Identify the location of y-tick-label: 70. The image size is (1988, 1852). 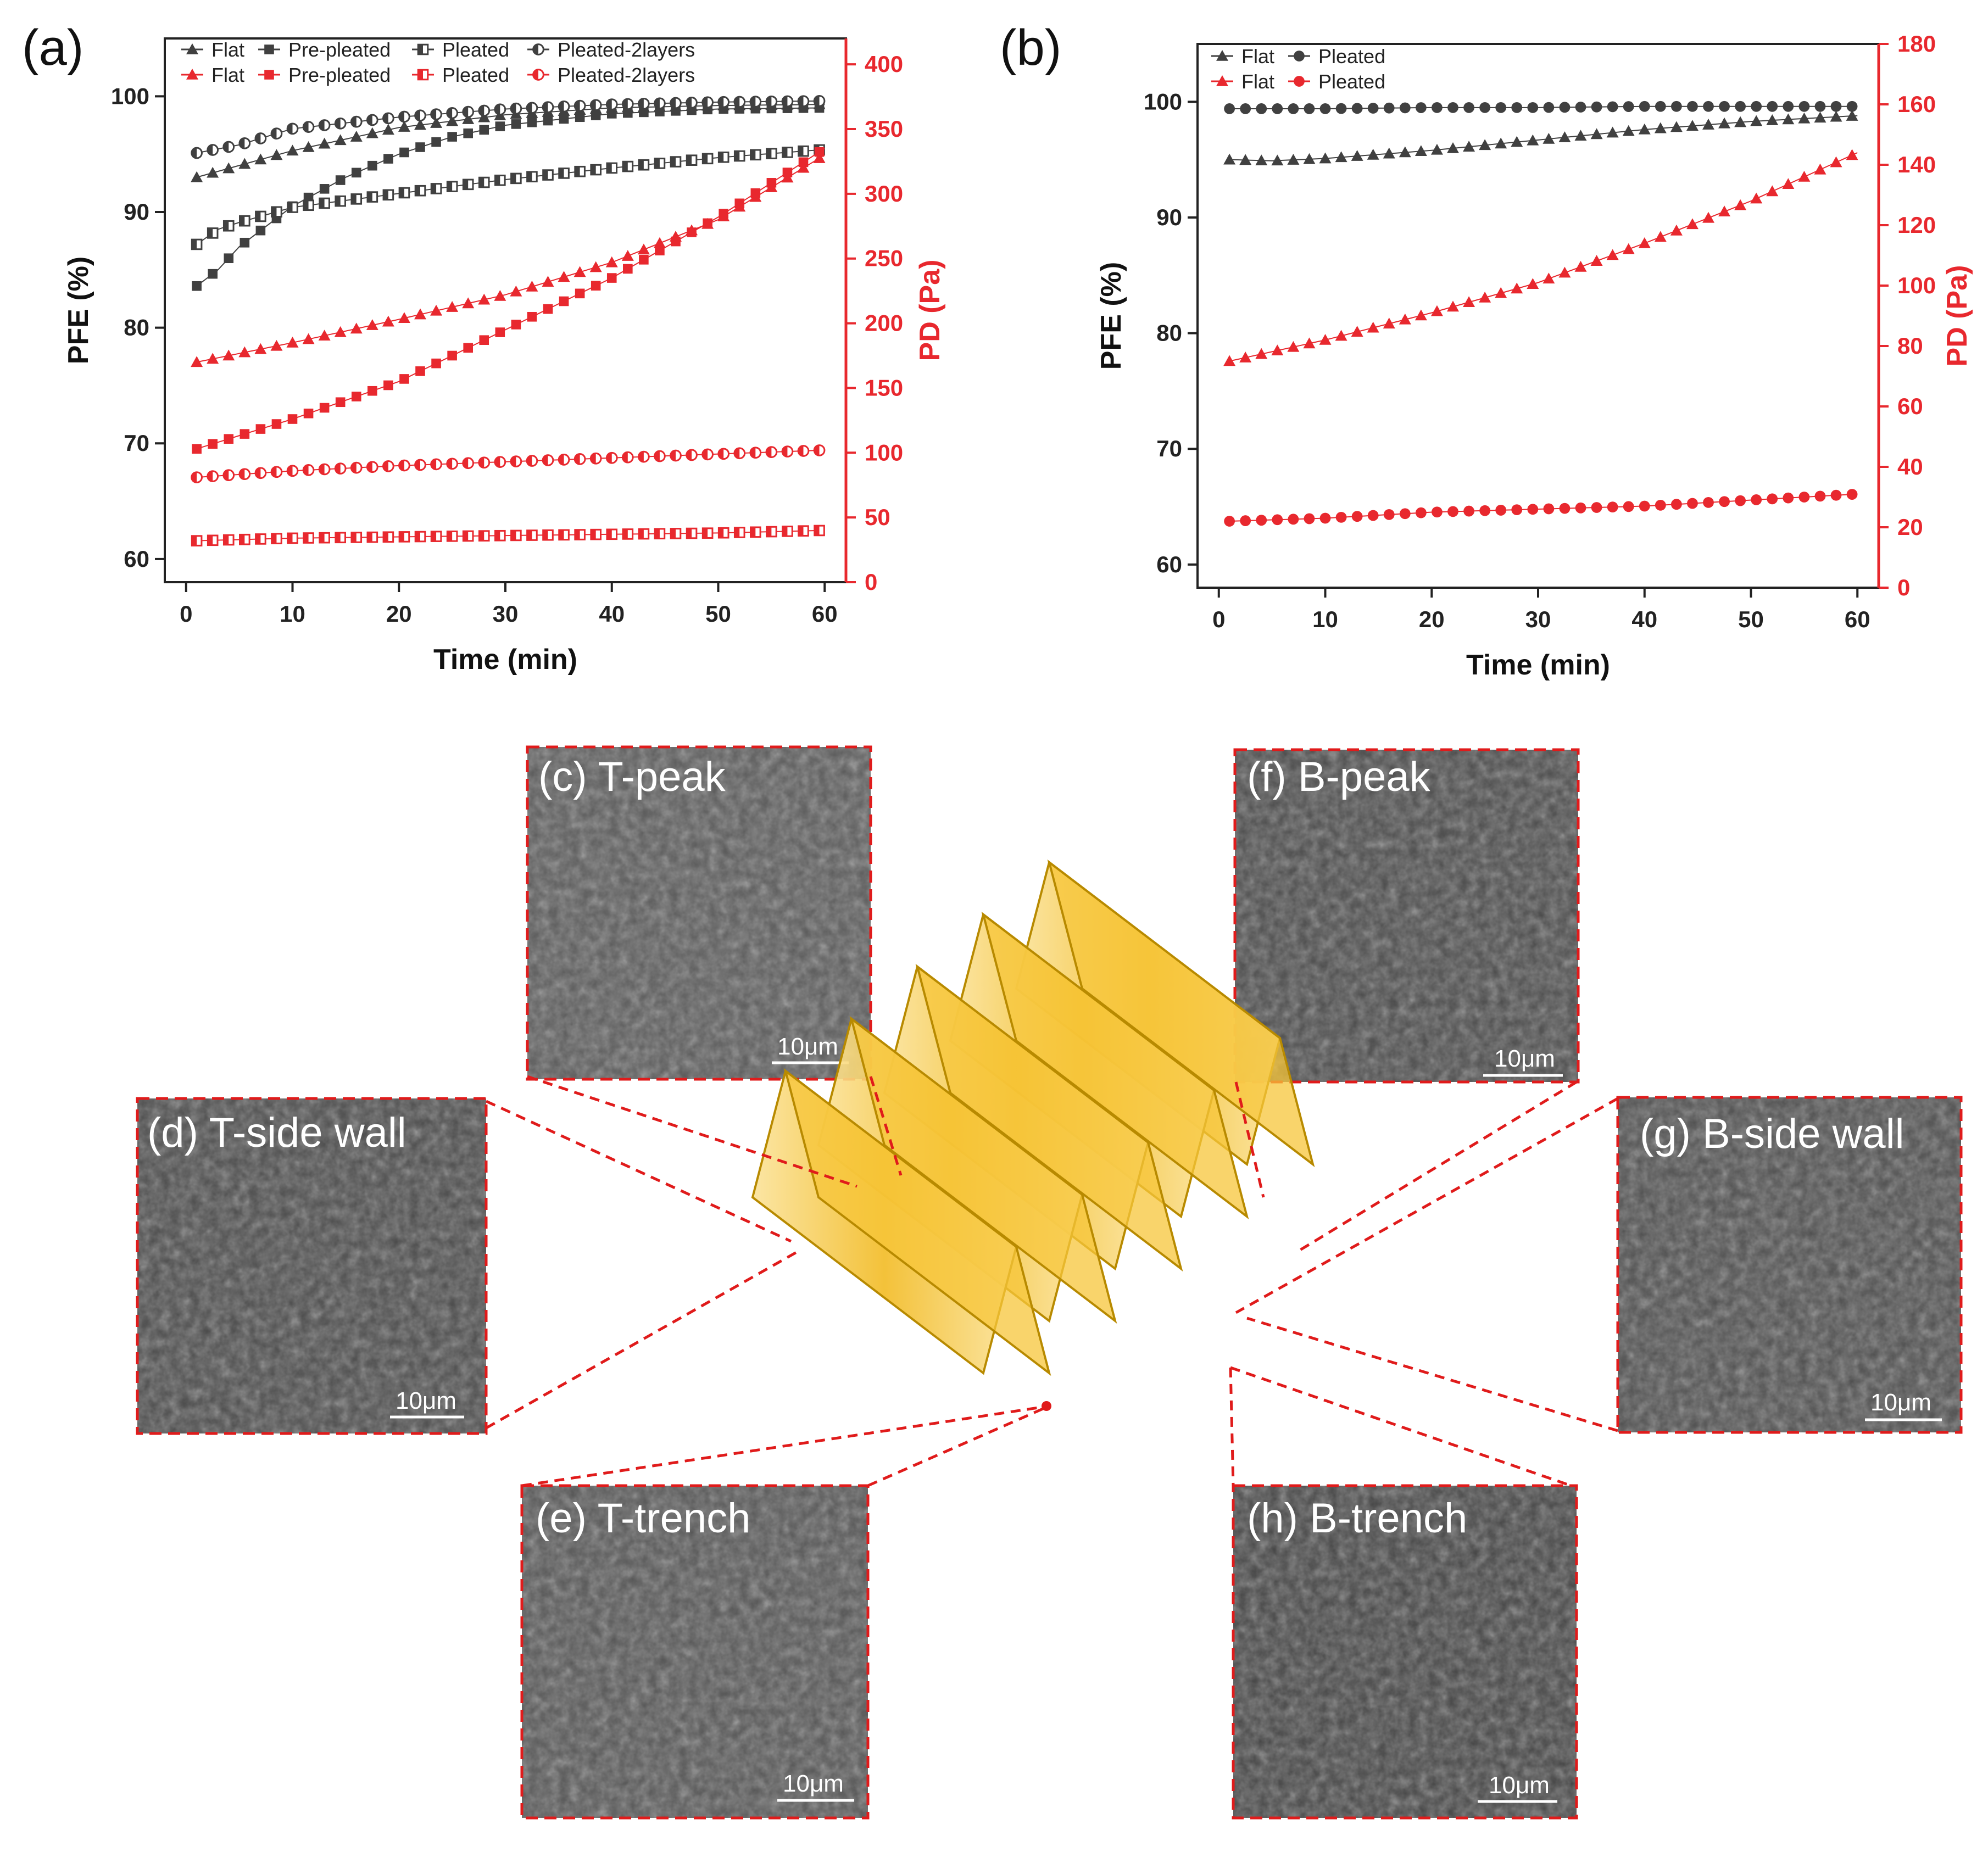
(1169, 448).